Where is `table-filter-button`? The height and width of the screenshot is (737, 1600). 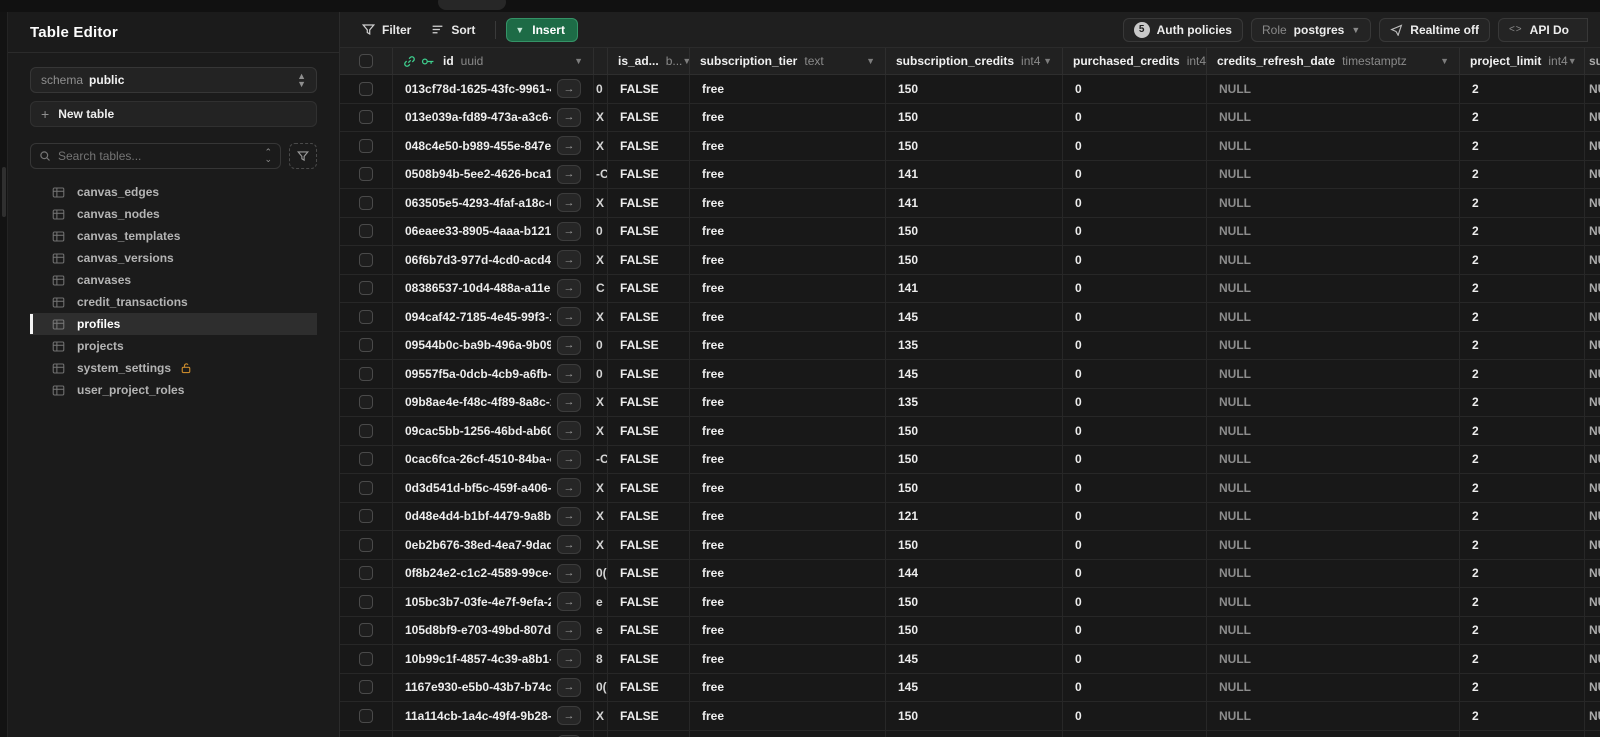
table-filter-button is located at coordinates (303, 156).